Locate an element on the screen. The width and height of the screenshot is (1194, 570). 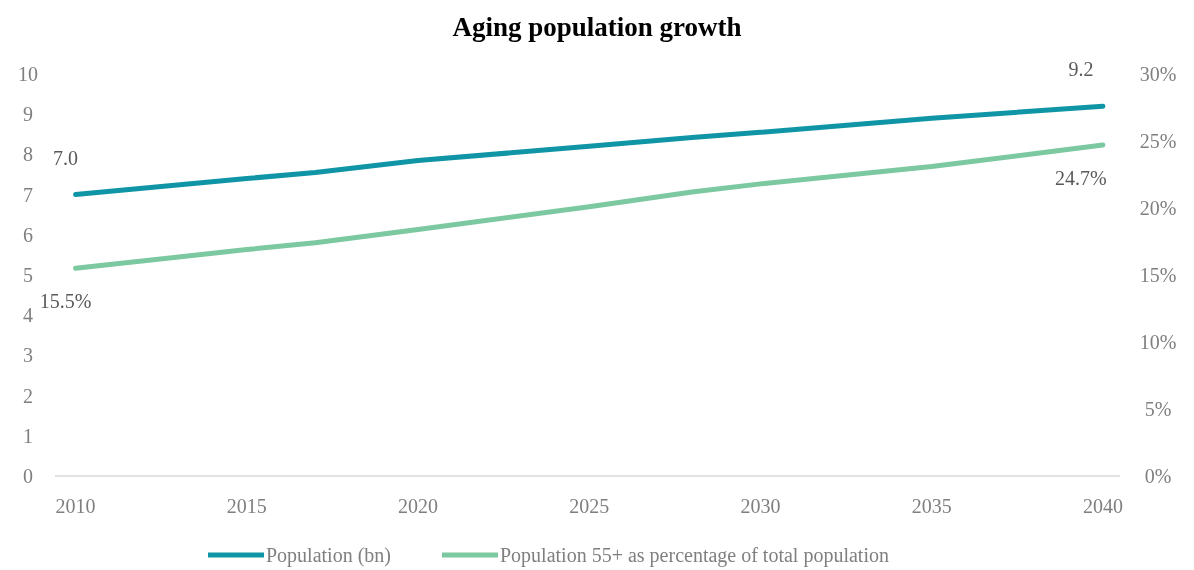
x-tick-label: 2040 is located at coordinates (1102, 506).